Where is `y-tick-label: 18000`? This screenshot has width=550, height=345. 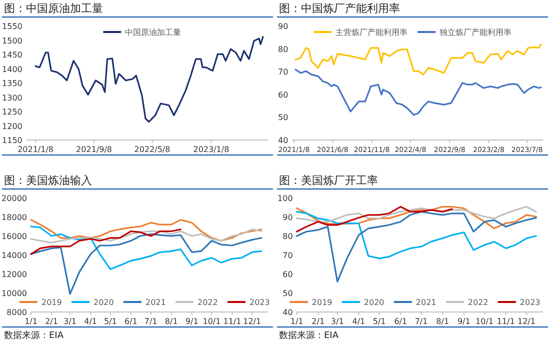 y-tick-label: 18000 is located at coordinates (14, 217).